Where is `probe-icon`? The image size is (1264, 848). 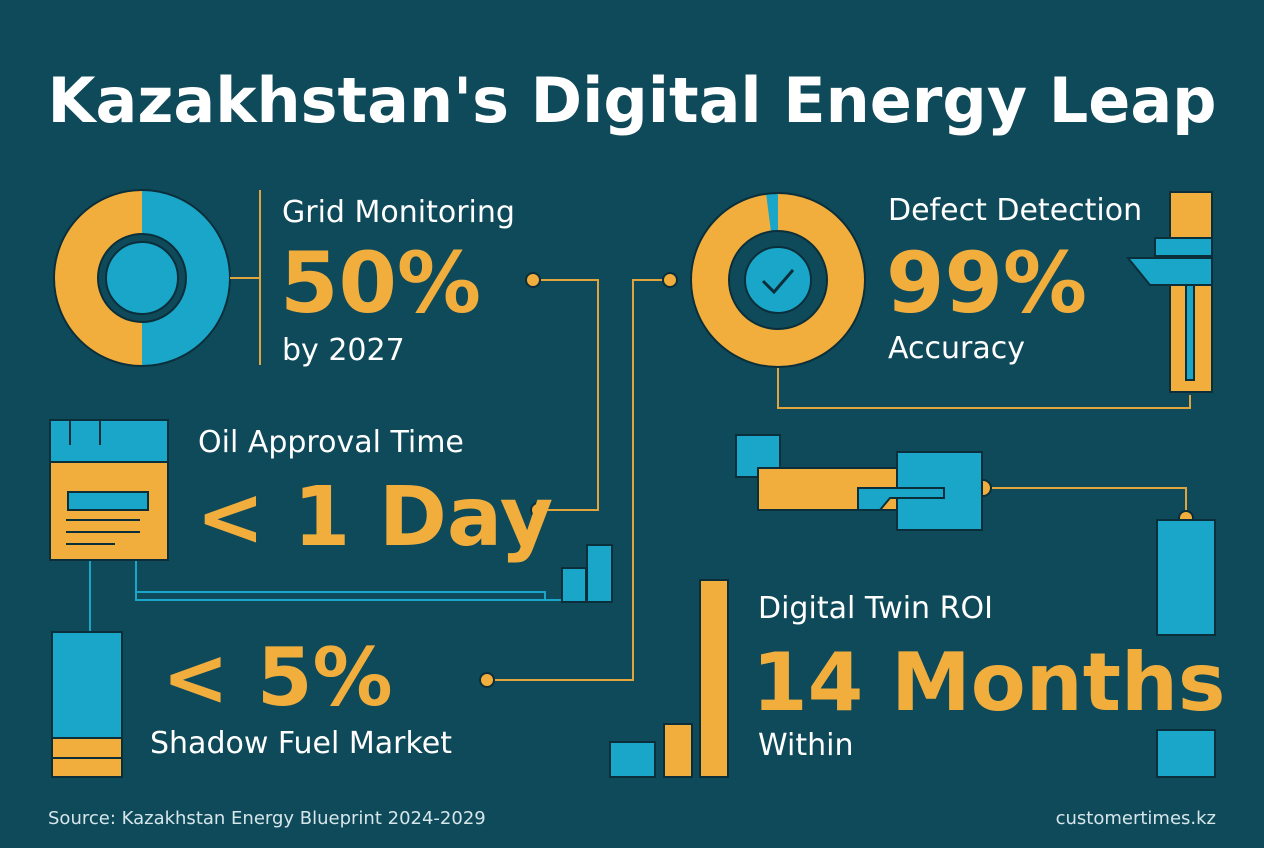
probe-icon is located at coordinates (1169, 292).